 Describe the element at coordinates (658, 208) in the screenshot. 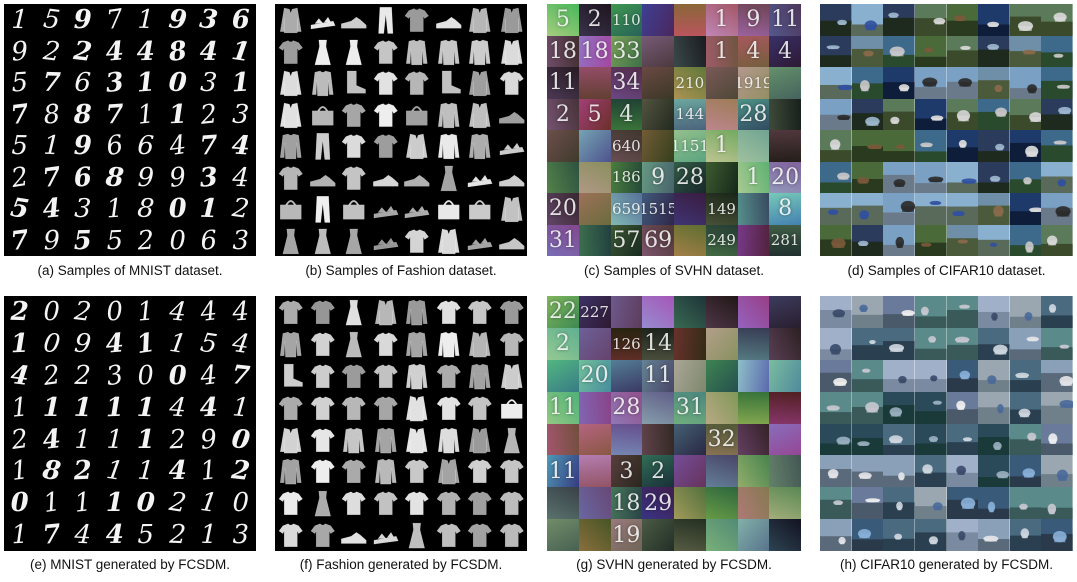

I see `house-number-text: 1515` at that location.